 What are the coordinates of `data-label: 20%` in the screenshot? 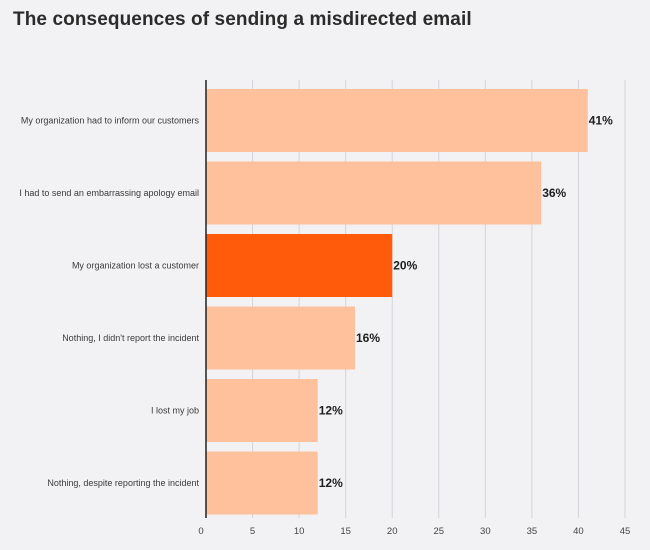 It's located at (405, 266).